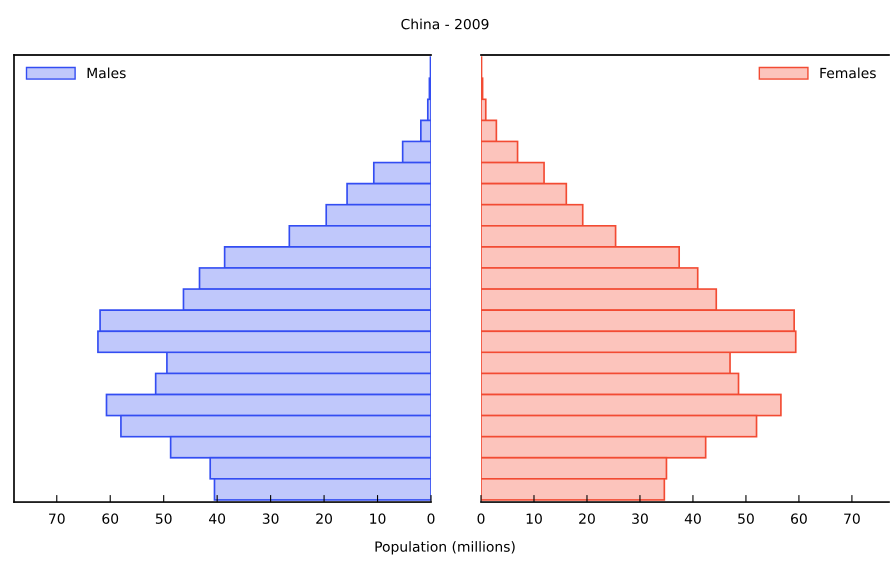 The image size is (890, 563). What do you see at coordinates (444, 24) in the screenshot?
I see `chart-title: China - 2009` at bounding box center [444, 24].